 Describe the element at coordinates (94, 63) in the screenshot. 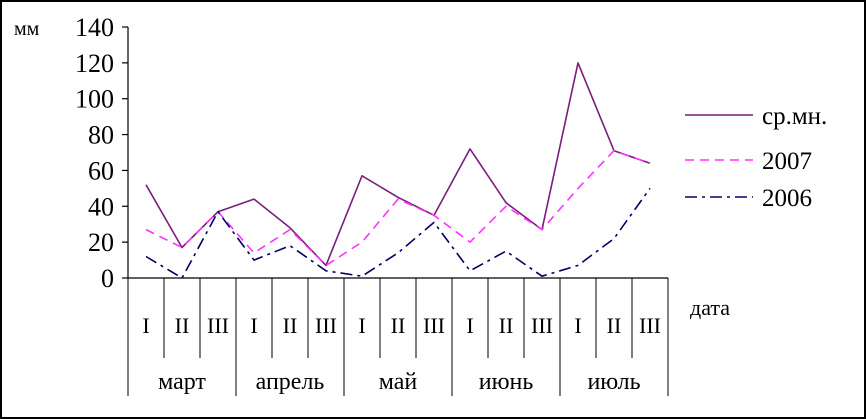

I see `y-tick-label: 120` at that location.